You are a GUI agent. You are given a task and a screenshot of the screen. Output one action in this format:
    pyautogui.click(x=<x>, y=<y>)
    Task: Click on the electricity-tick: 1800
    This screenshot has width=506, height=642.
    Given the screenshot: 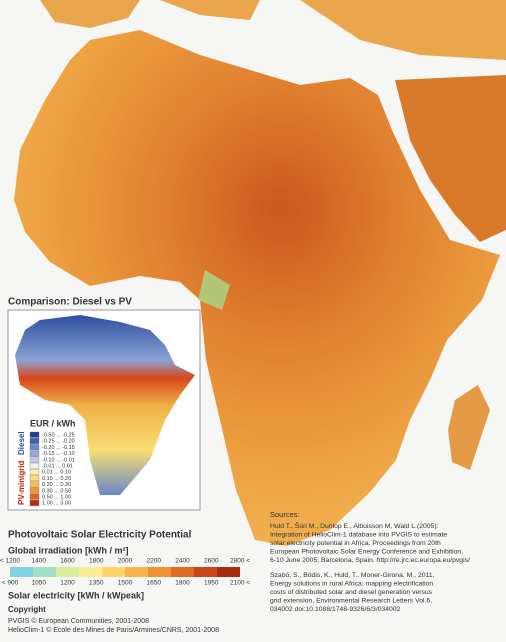 What is the action you would take?
    pyautogui.click(x=182, y=583)
    